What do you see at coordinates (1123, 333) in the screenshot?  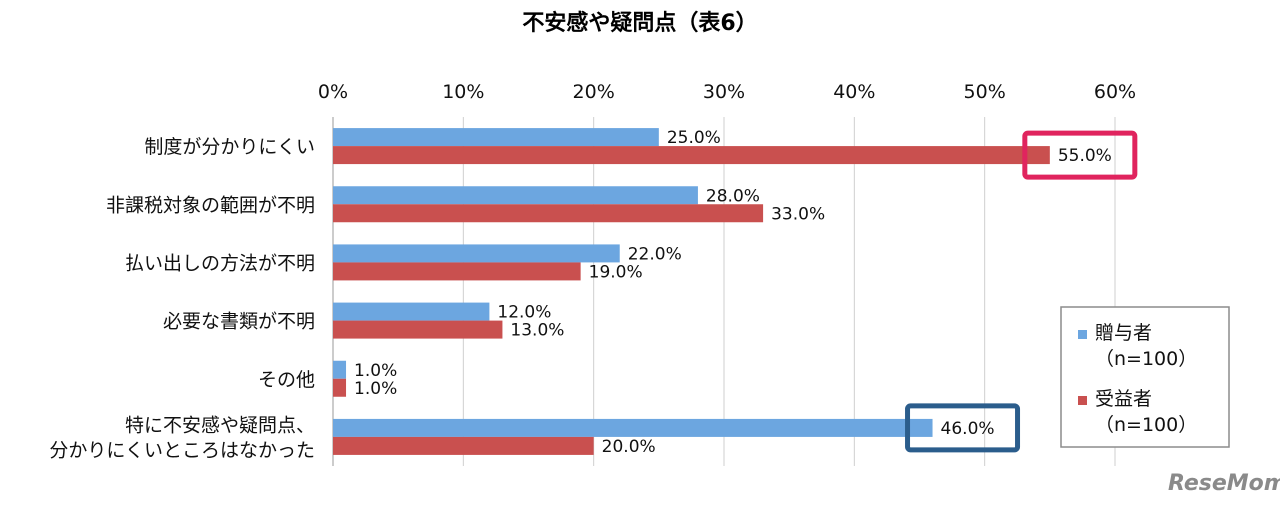 I see `legend-label: 贈与者` at bounding box center [1123, 333].